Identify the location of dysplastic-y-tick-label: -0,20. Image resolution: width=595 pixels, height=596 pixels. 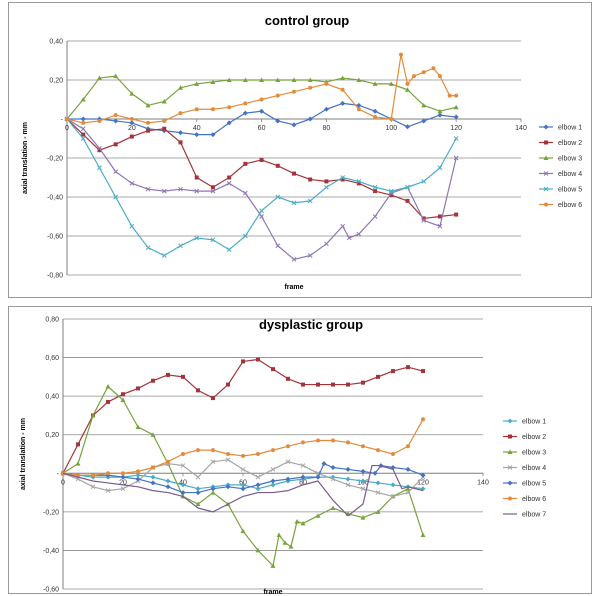
(51, 512).